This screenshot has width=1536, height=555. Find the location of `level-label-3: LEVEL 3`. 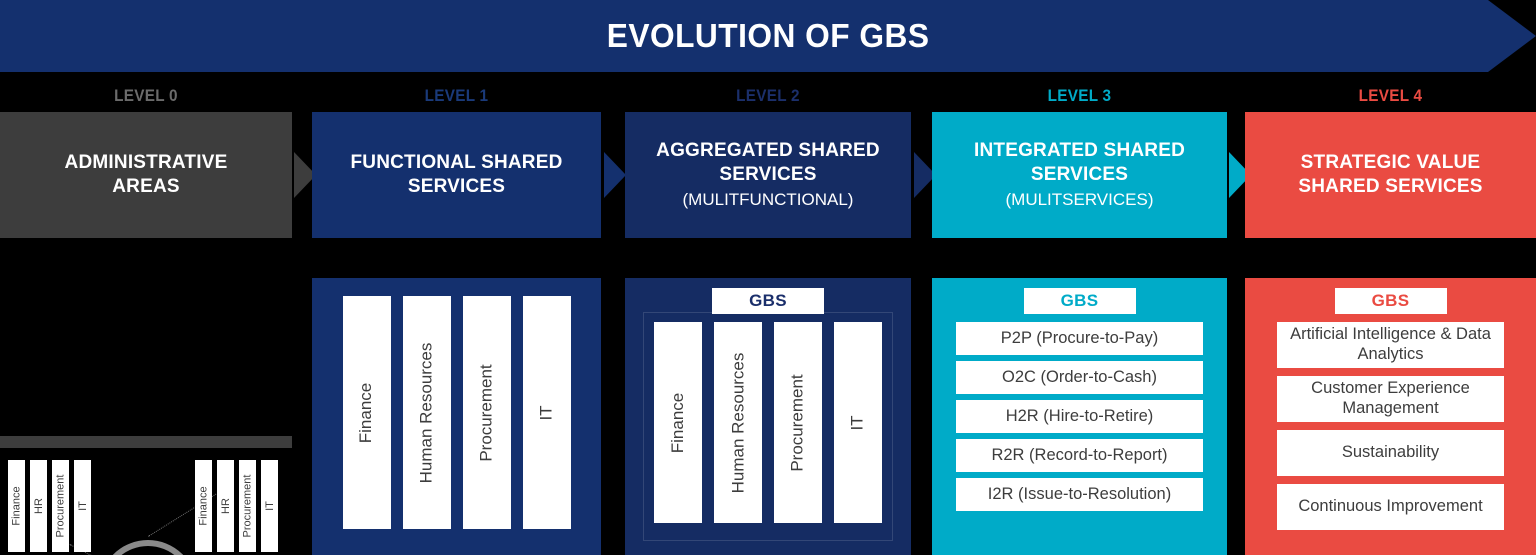

level-label-3: LEVEL 3 is located at coordinates (1079, 95).